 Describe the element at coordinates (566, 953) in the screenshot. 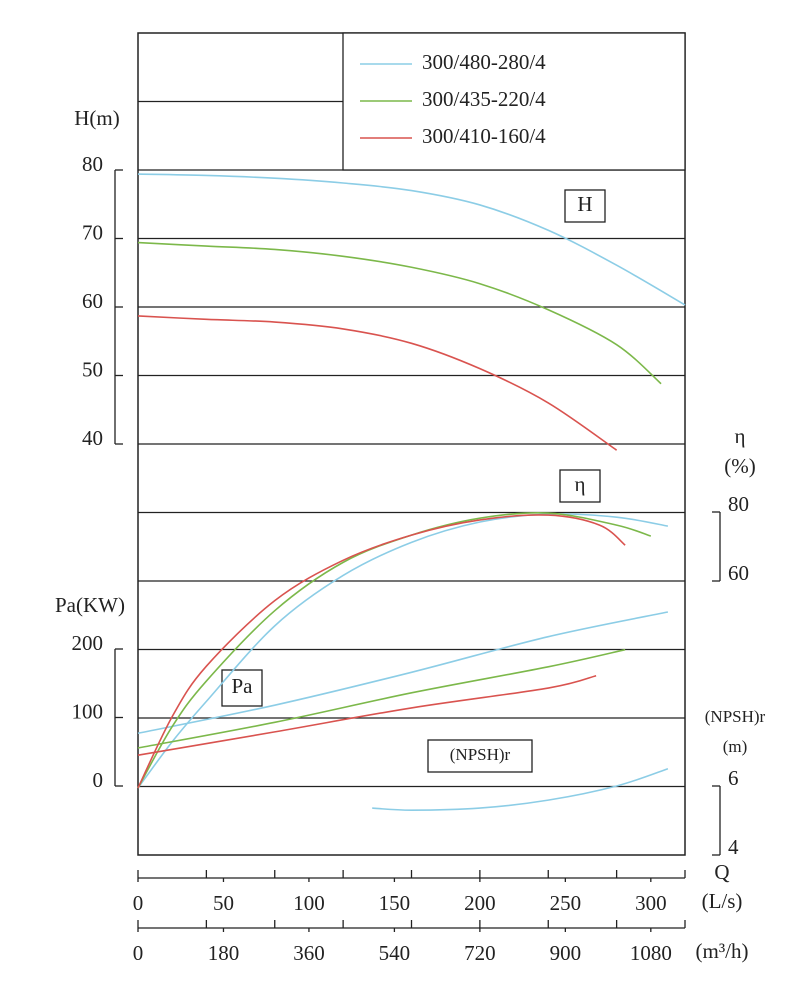

I see `x-tick-label: 900` at that location.